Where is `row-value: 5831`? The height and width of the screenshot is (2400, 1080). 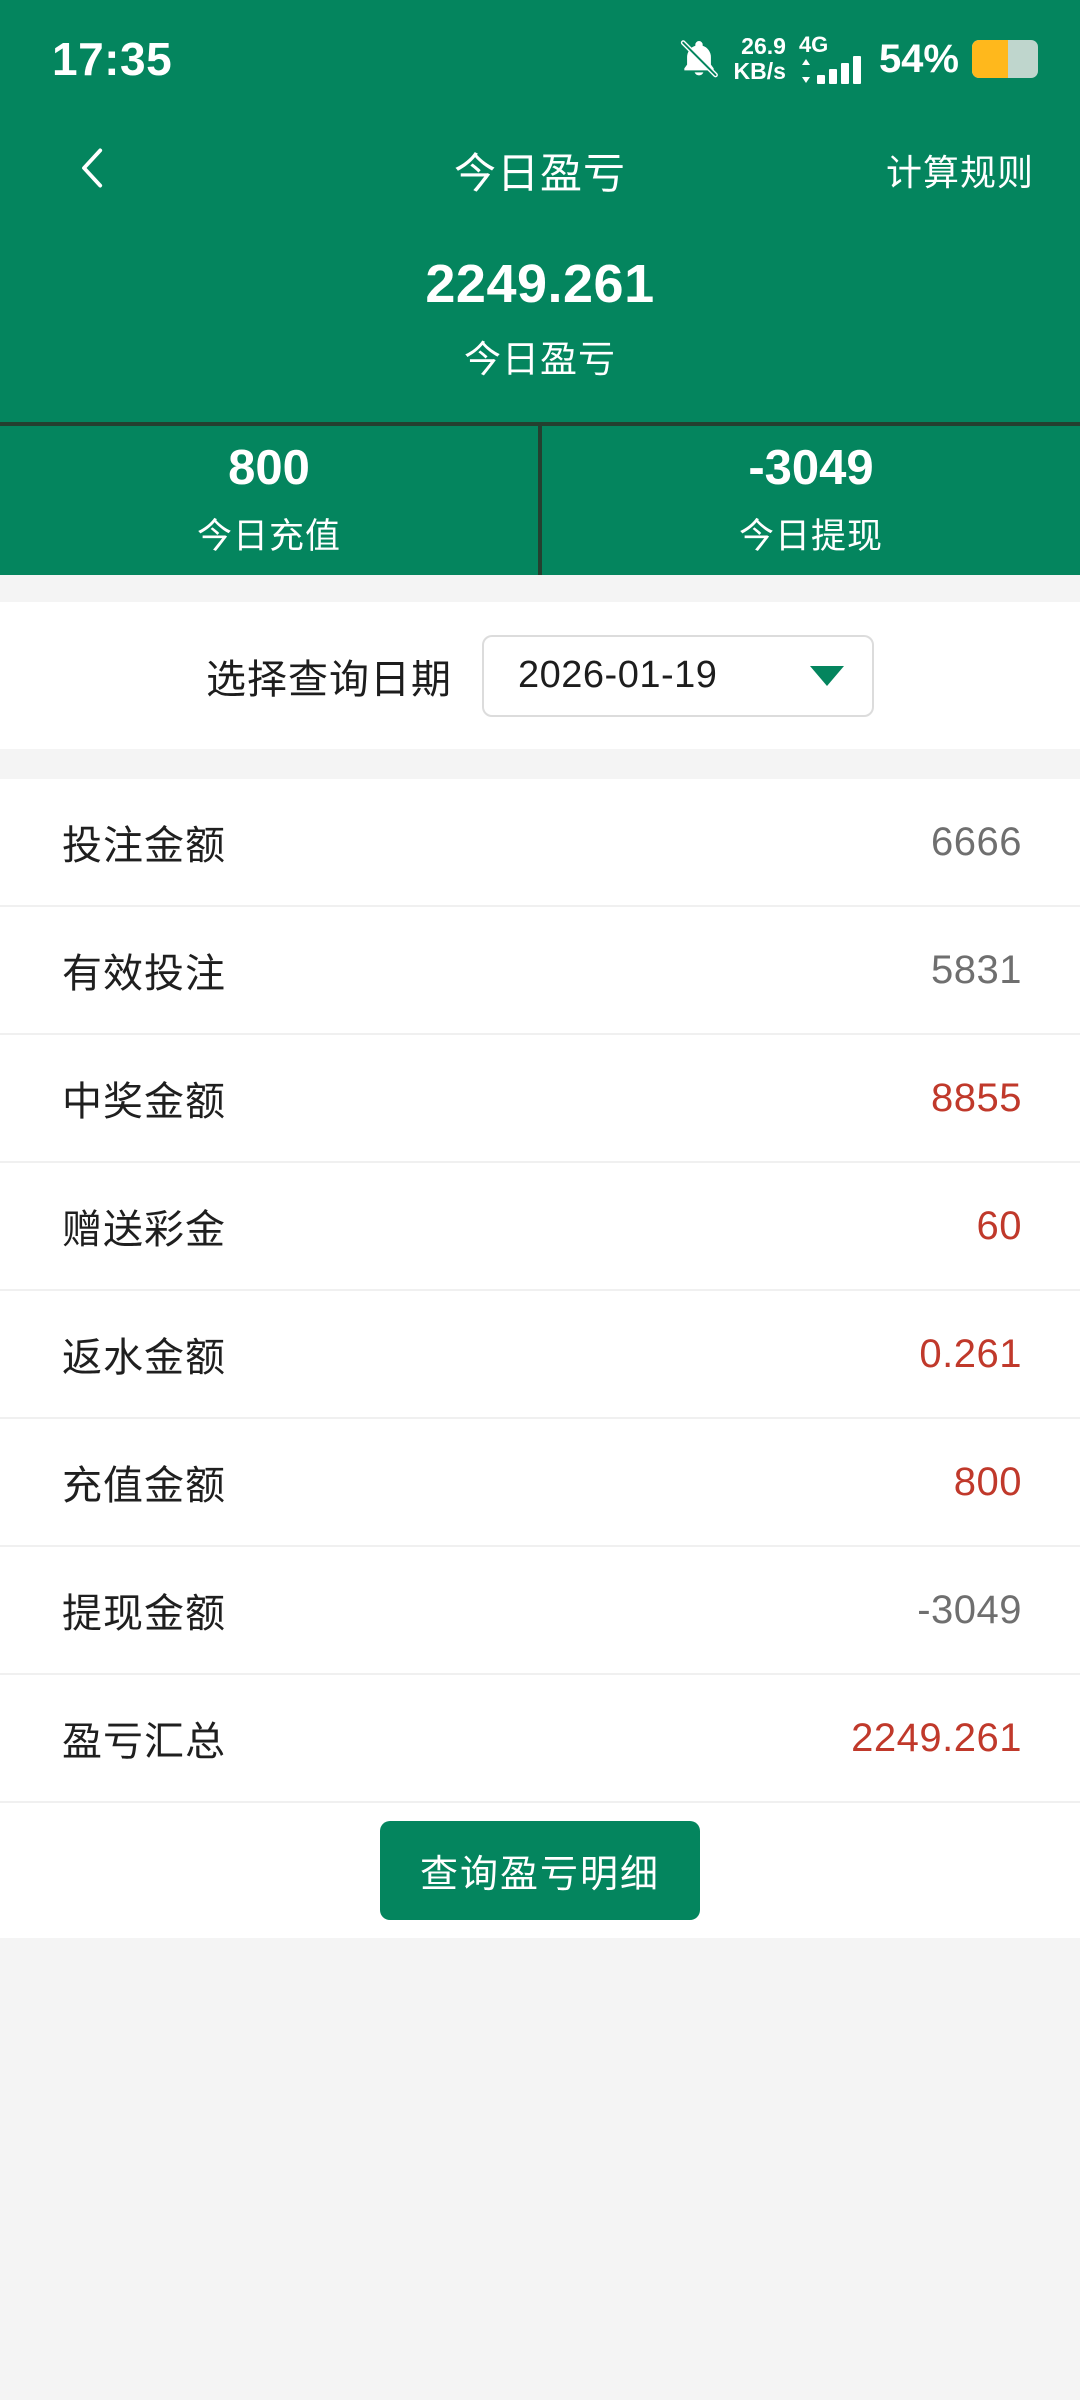 row-value: 5831 is located at coordinates (976, 969).